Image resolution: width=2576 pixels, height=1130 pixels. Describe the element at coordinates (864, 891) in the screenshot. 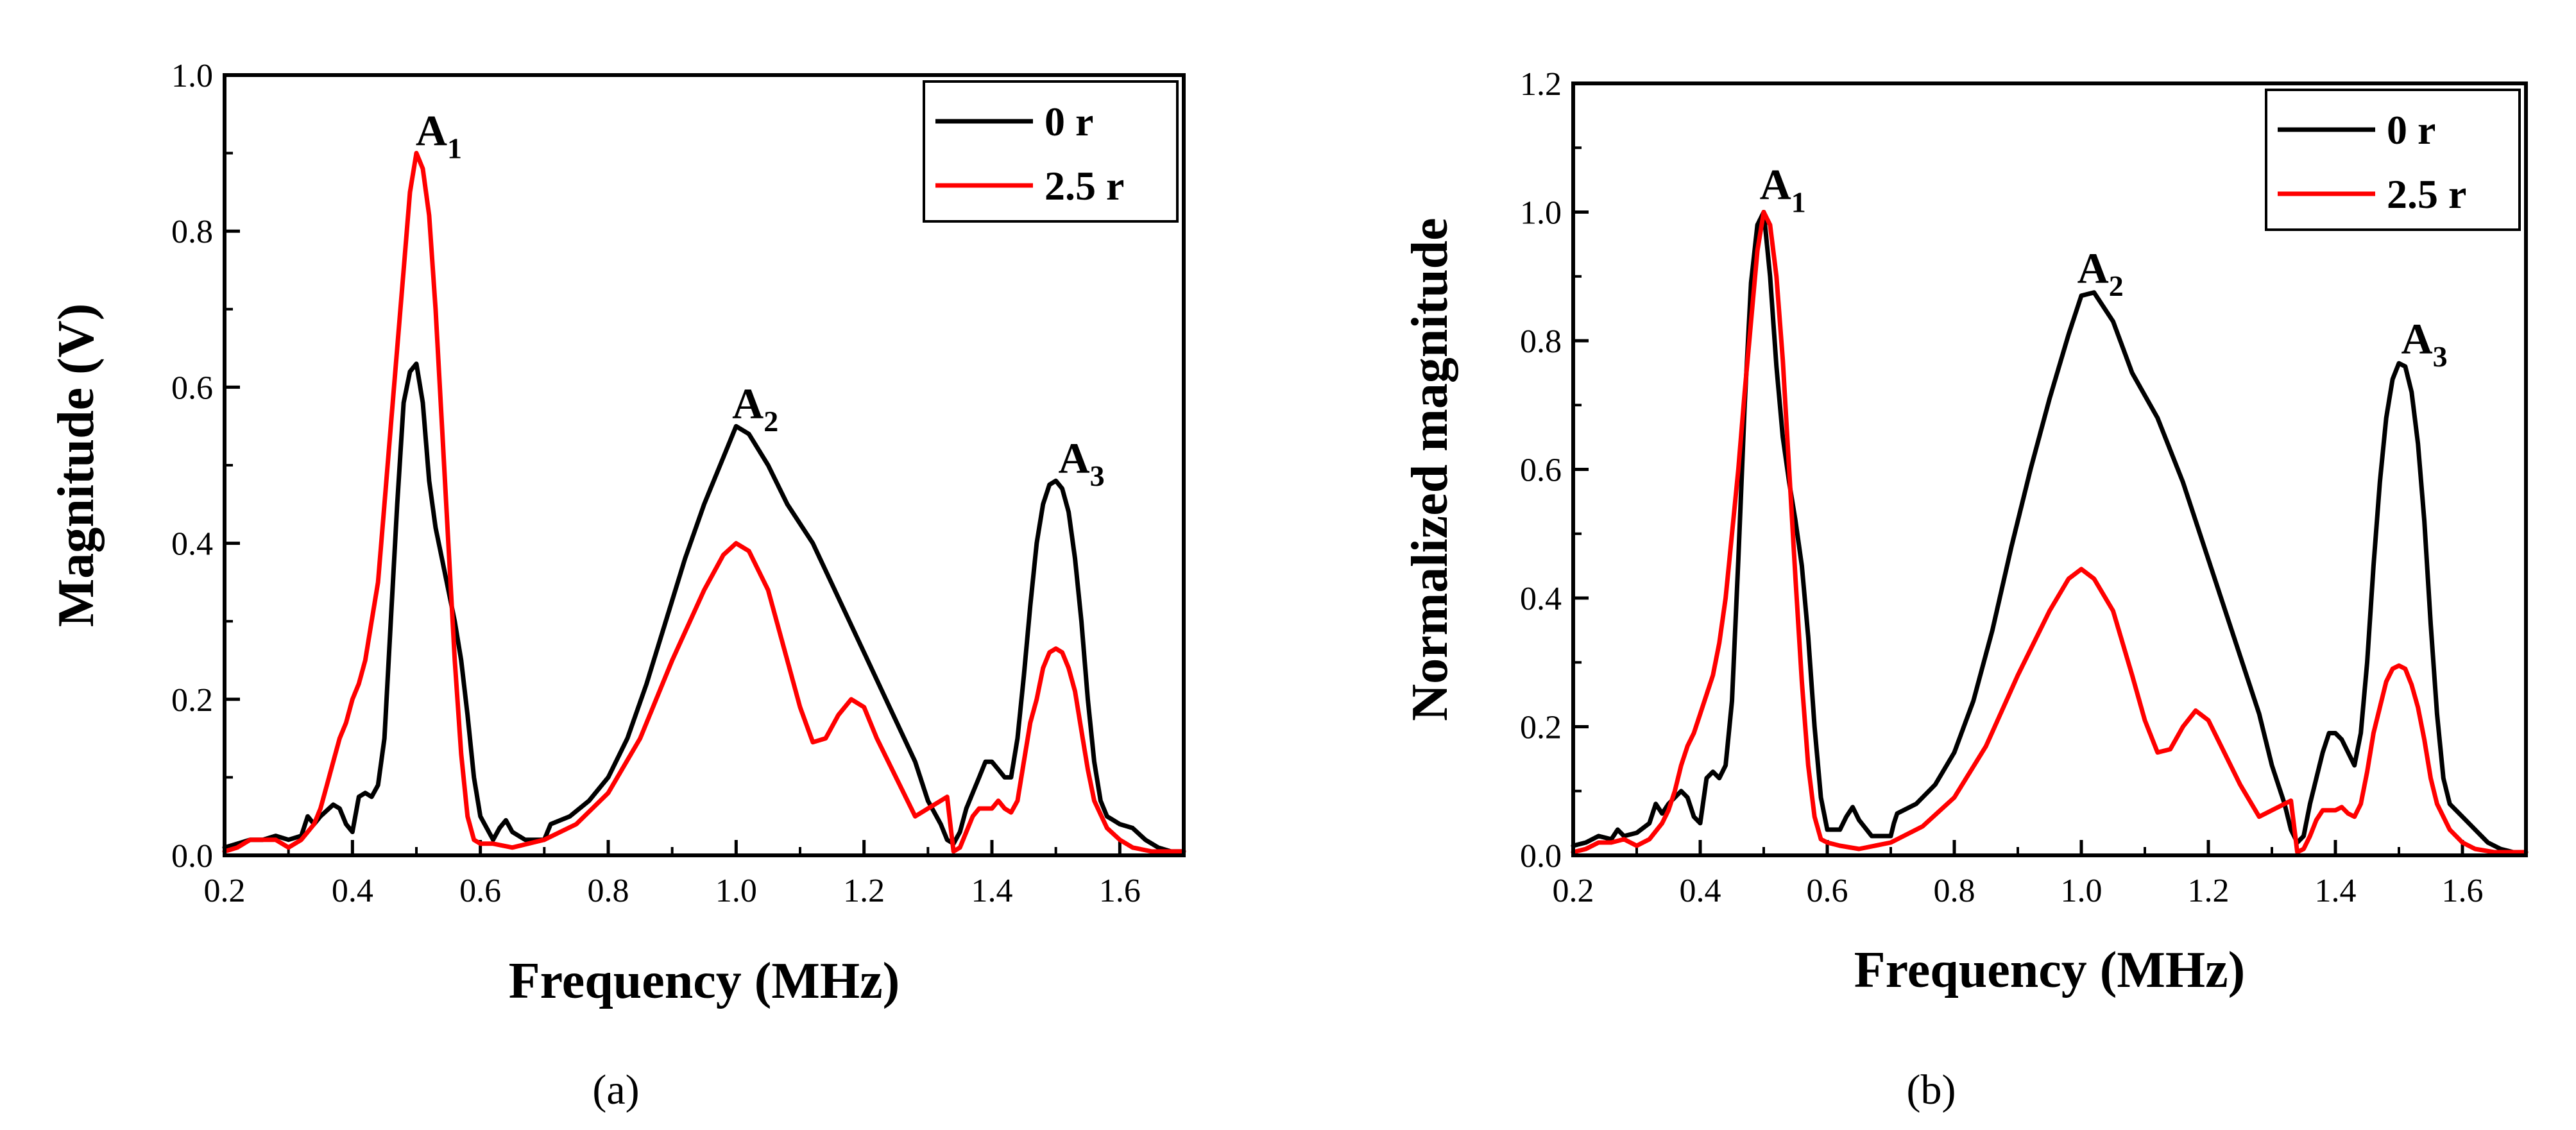

I see `panel-a-x-tick-label: 1.2` at that location.